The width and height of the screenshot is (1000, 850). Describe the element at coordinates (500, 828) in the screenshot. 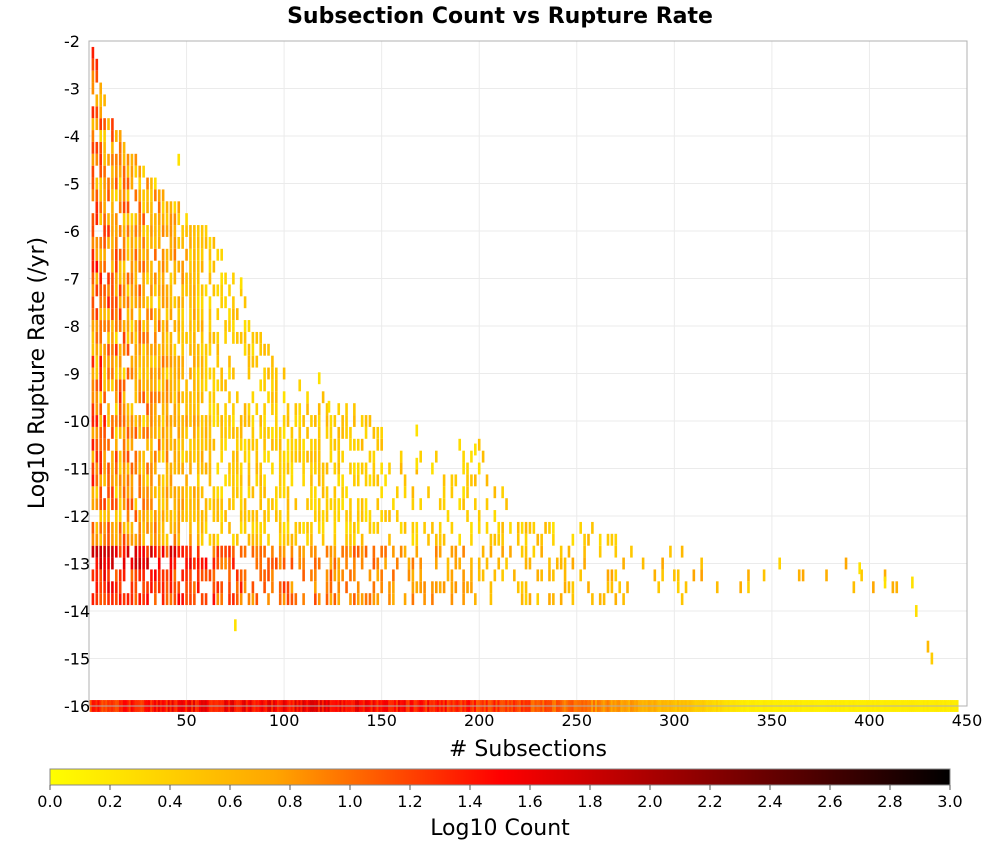

I see `colorbar-label: Log10 Count` at that location.